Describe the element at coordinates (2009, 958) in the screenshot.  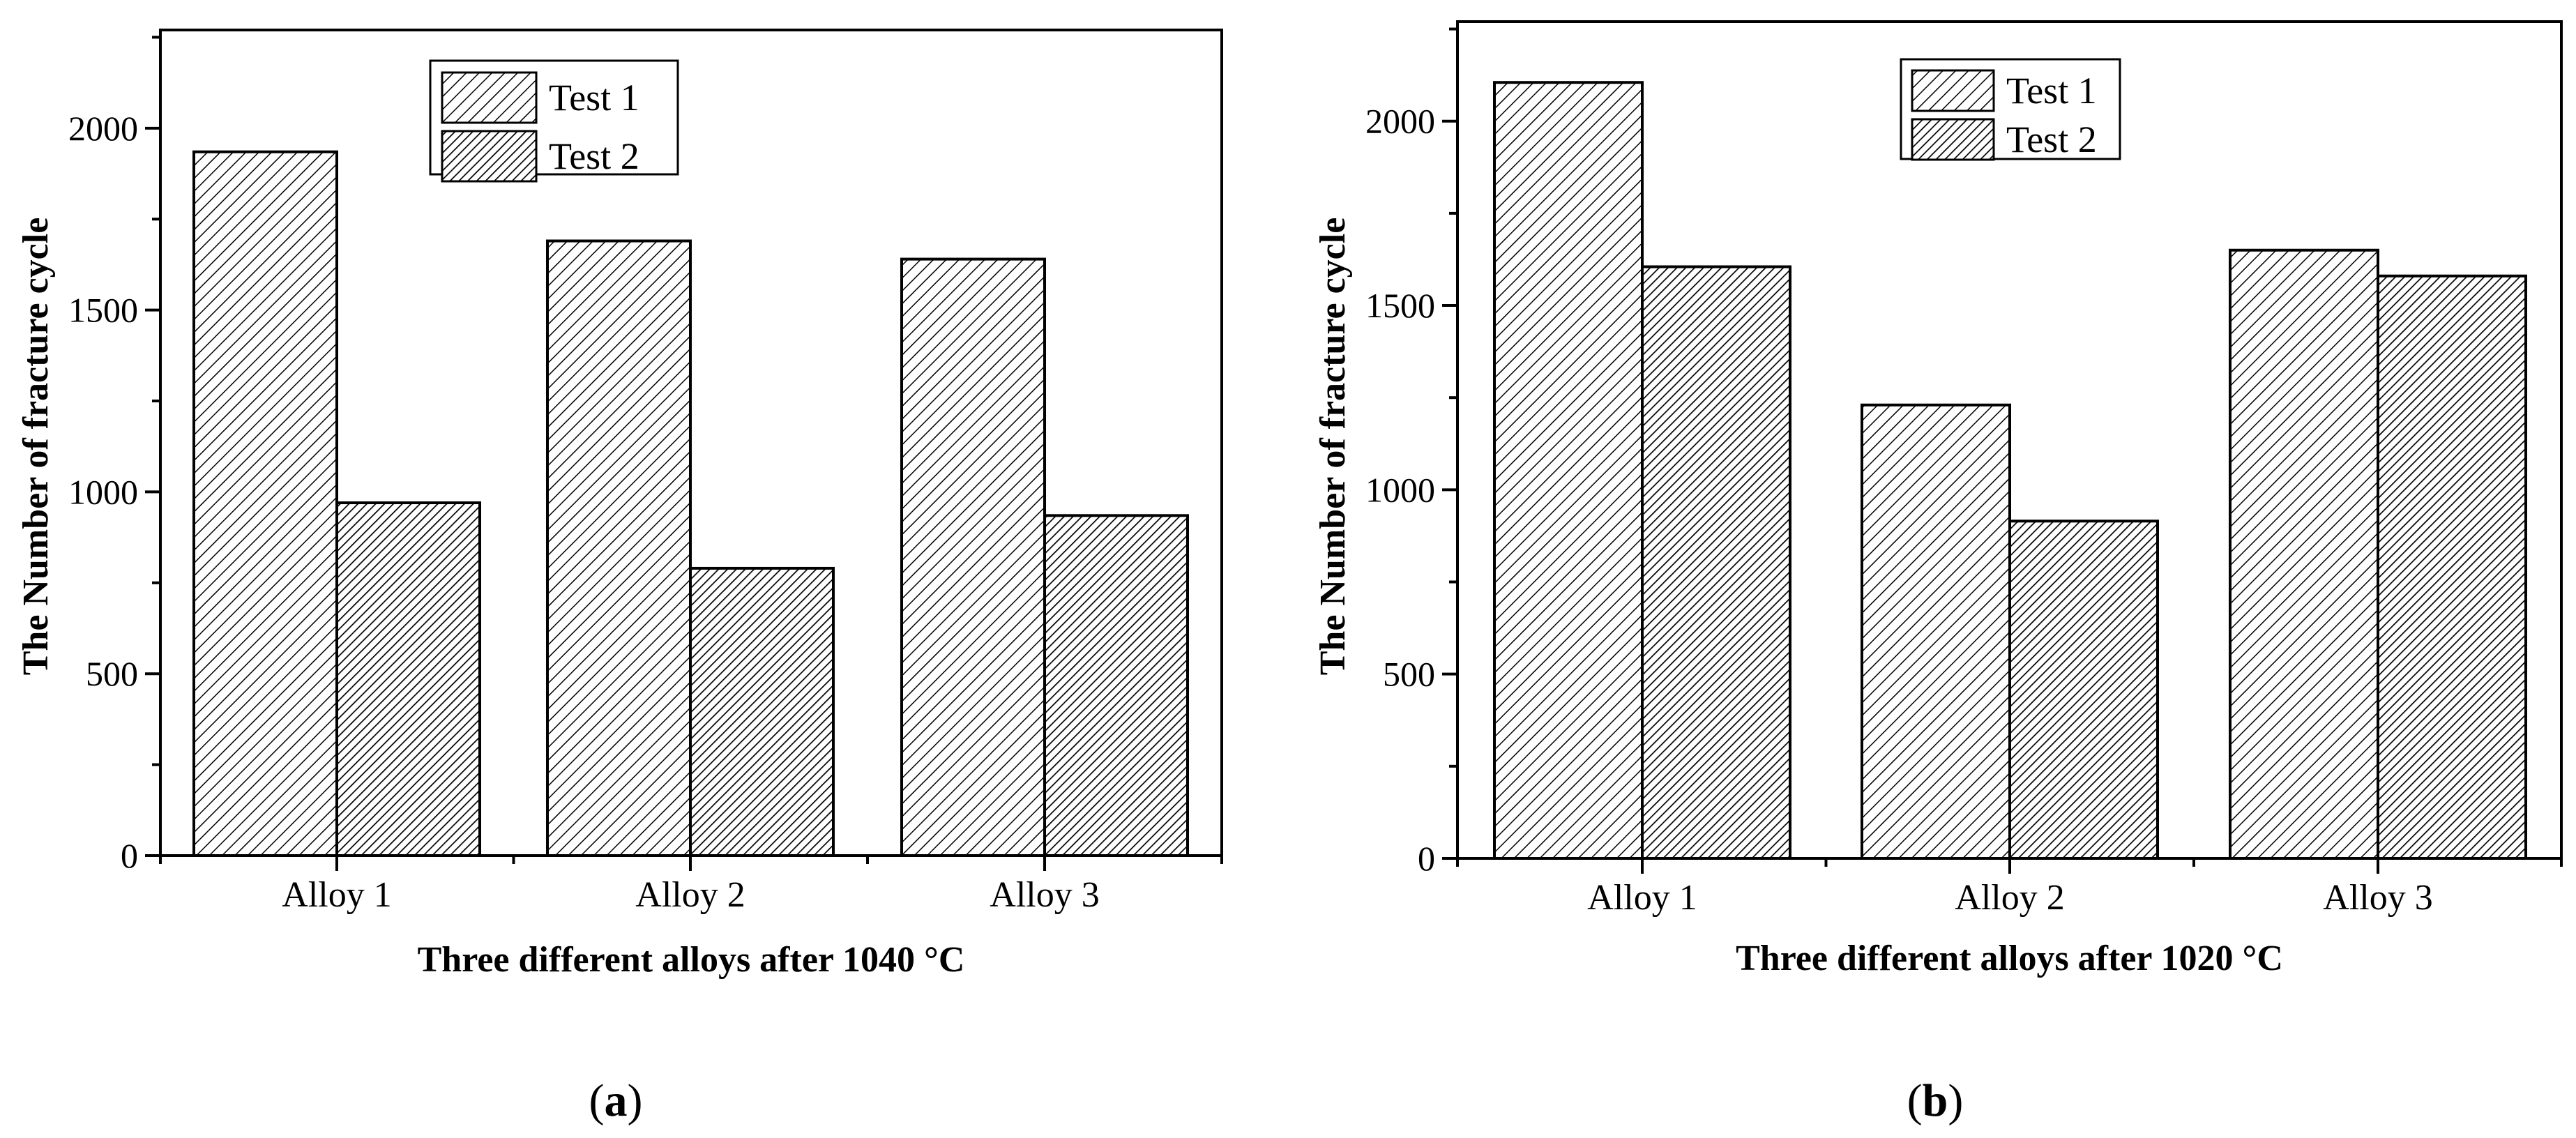
I see `x-axis-title: Three different alloys after 1020 °C` at that location.